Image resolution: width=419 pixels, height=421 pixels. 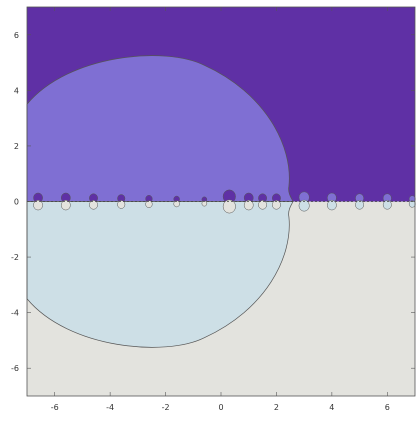 I want to click on x-tick-label: -2, so click(x=166, y=407).